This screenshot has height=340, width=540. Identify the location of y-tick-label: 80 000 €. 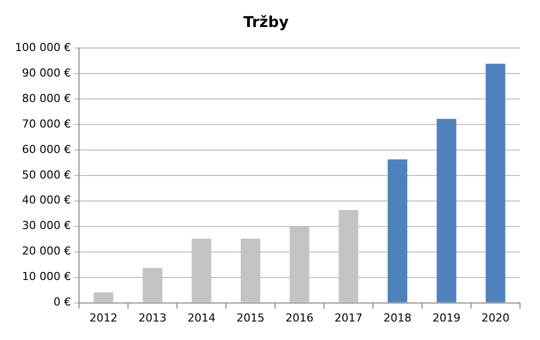
(46, 98).